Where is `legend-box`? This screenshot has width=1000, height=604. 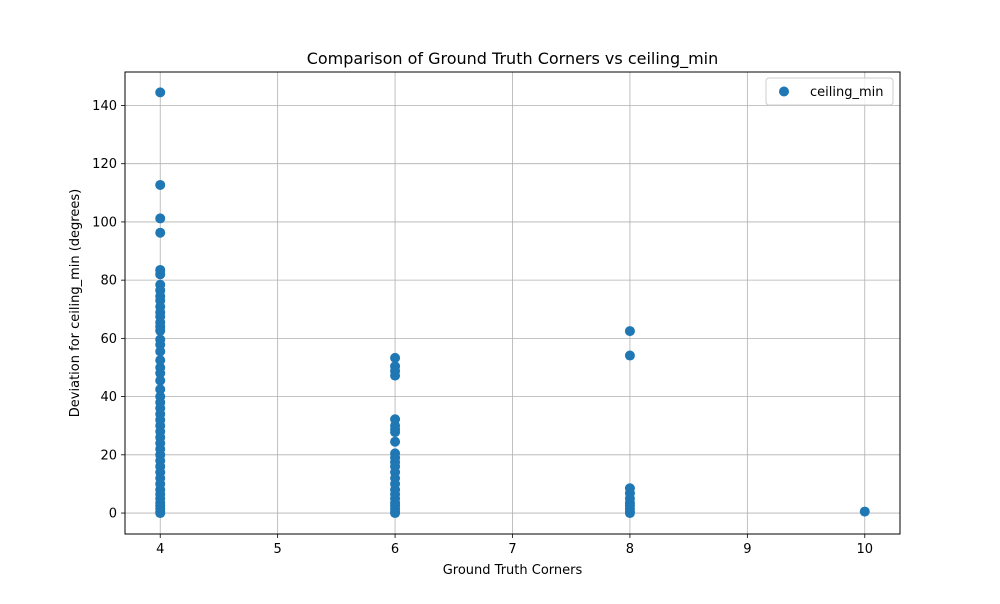
legend-box is located at coordinates (829, 91).